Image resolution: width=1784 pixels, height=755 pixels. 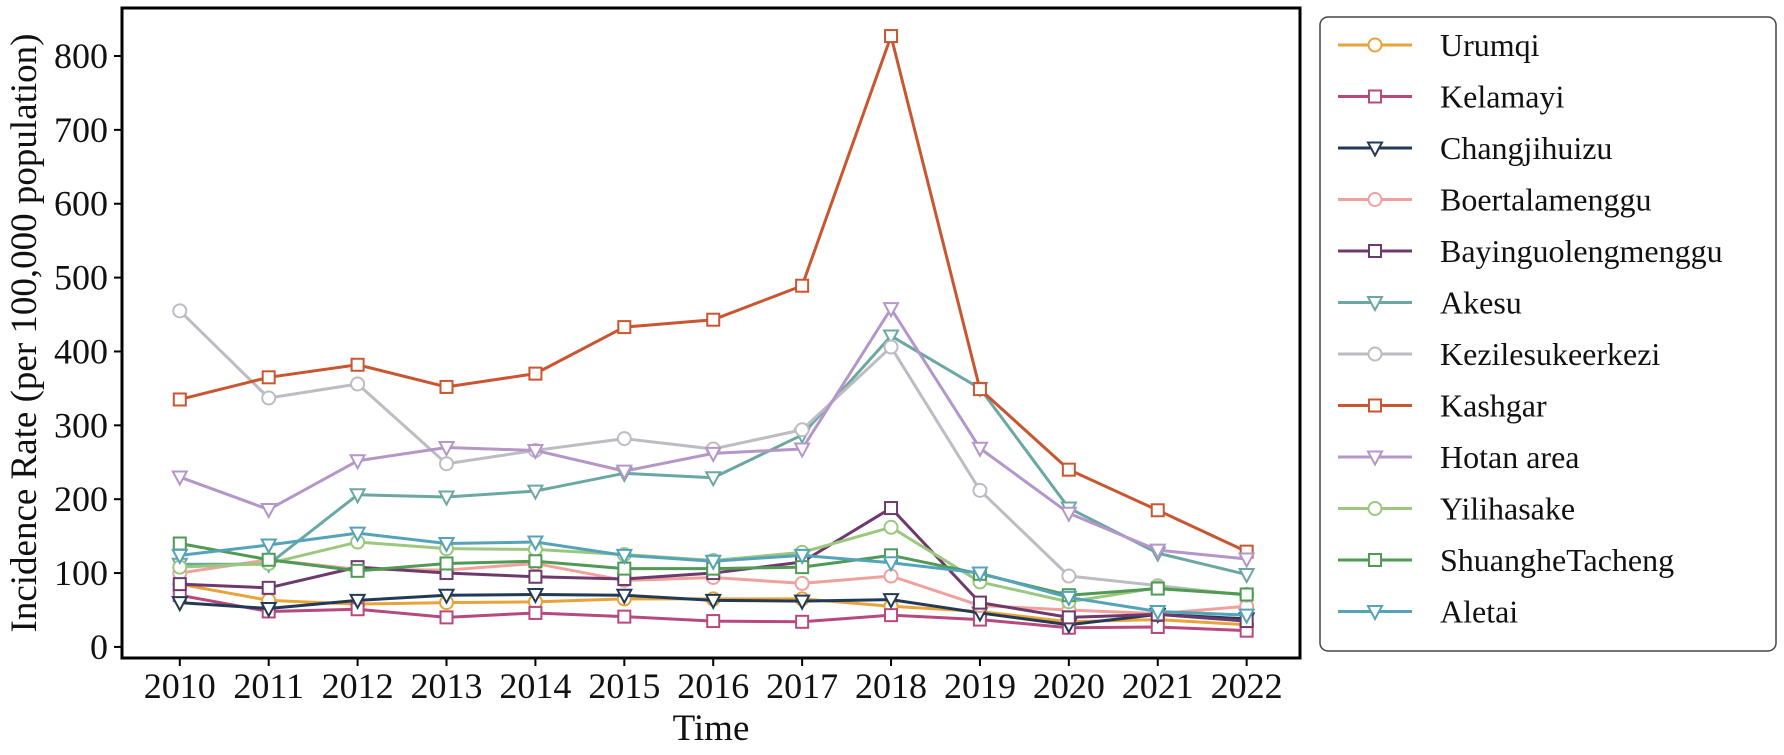 I want to click on x-tick-label: 2020, so click(x=1069, y=686).